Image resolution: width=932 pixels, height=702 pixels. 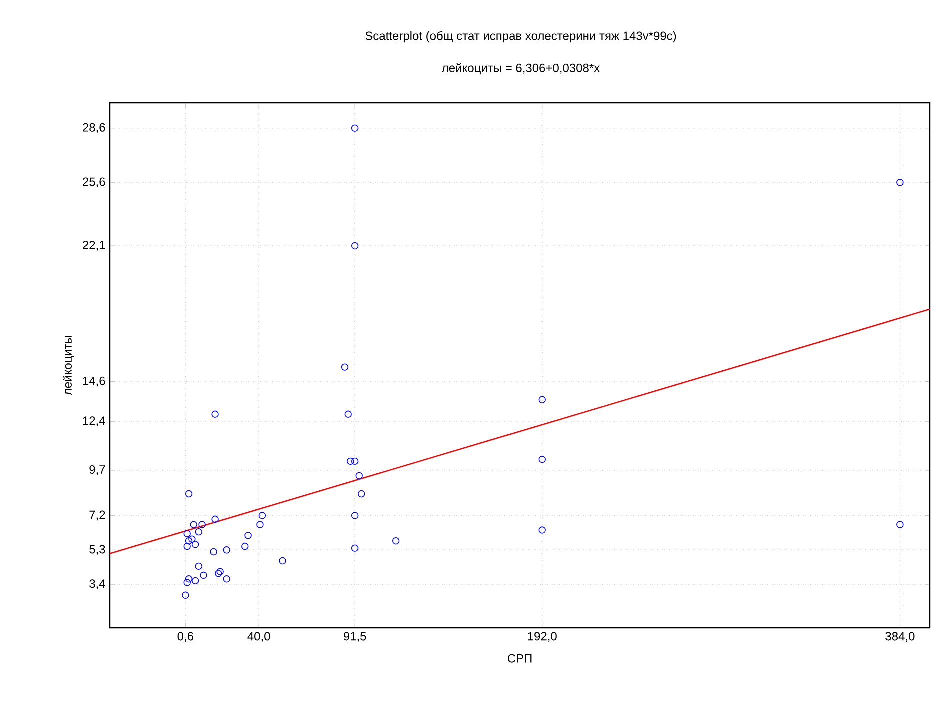 What do you see at coordinates (94, 381) in the screenshot?
I see `y-tick-label: 14,6` at bounding box center [94, 381].